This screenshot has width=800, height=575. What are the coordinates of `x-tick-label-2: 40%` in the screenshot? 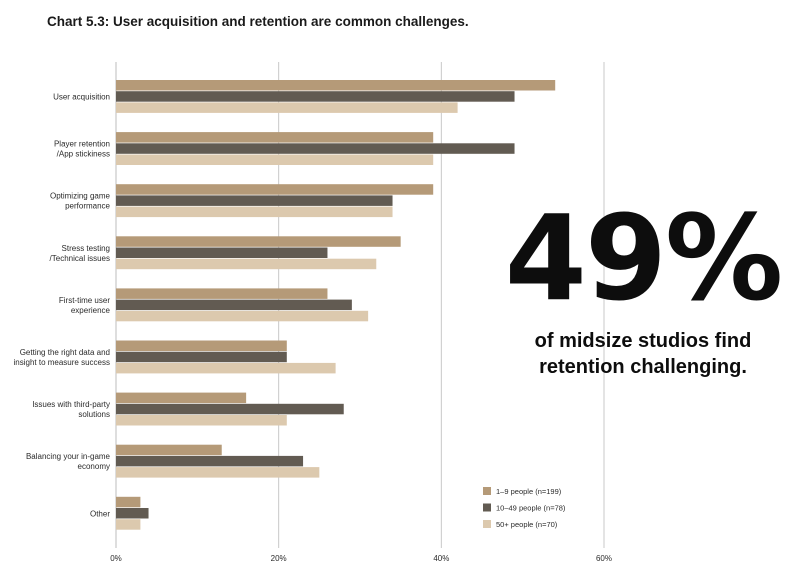 It's located at (441, 558).